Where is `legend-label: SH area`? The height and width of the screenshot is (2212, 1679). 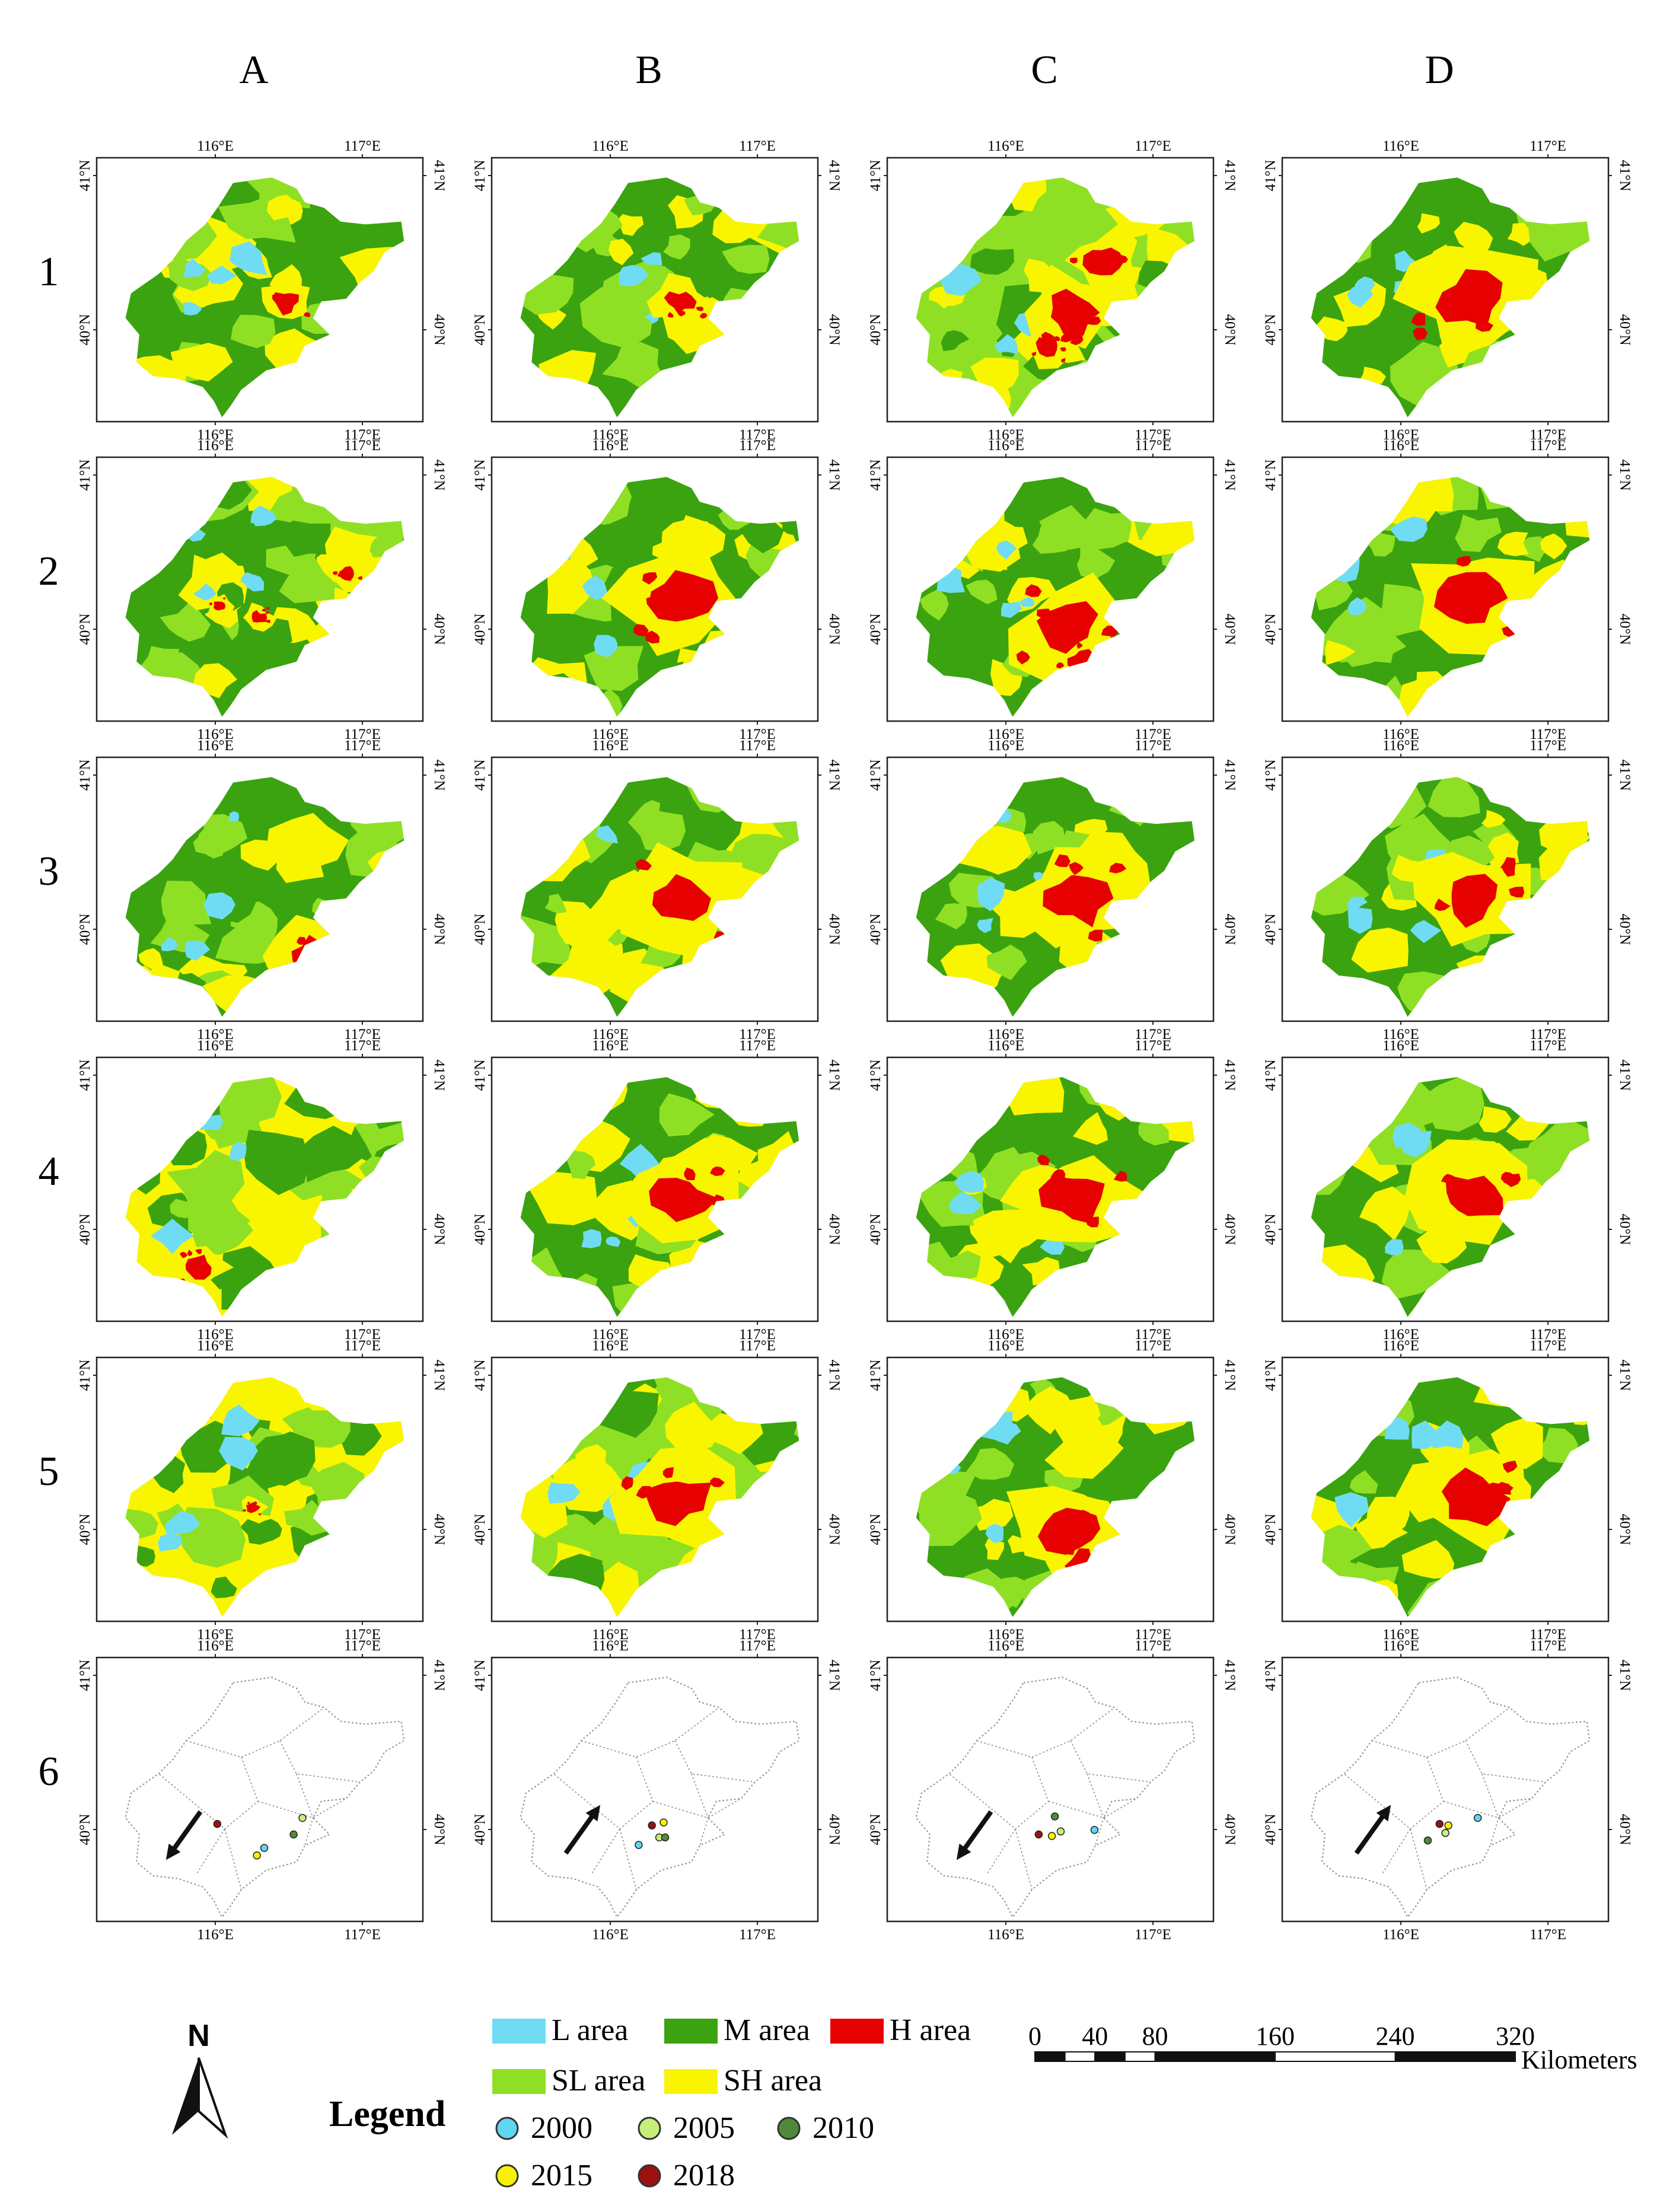 legend-label: SH area is located at coordinates (773, 2081).